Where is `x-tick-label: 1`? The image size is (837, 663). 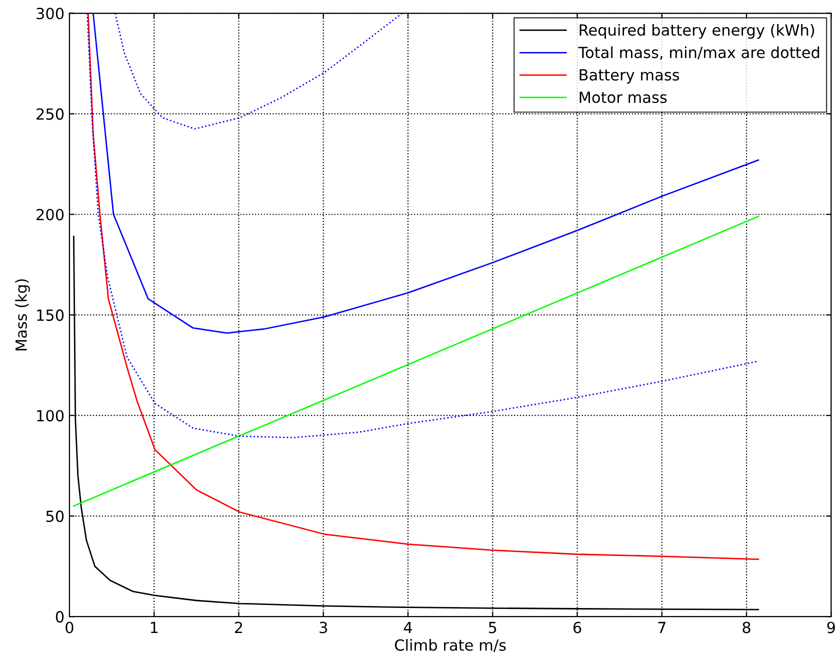
x-tick-label: 1 is located at coordinates (154, 628).